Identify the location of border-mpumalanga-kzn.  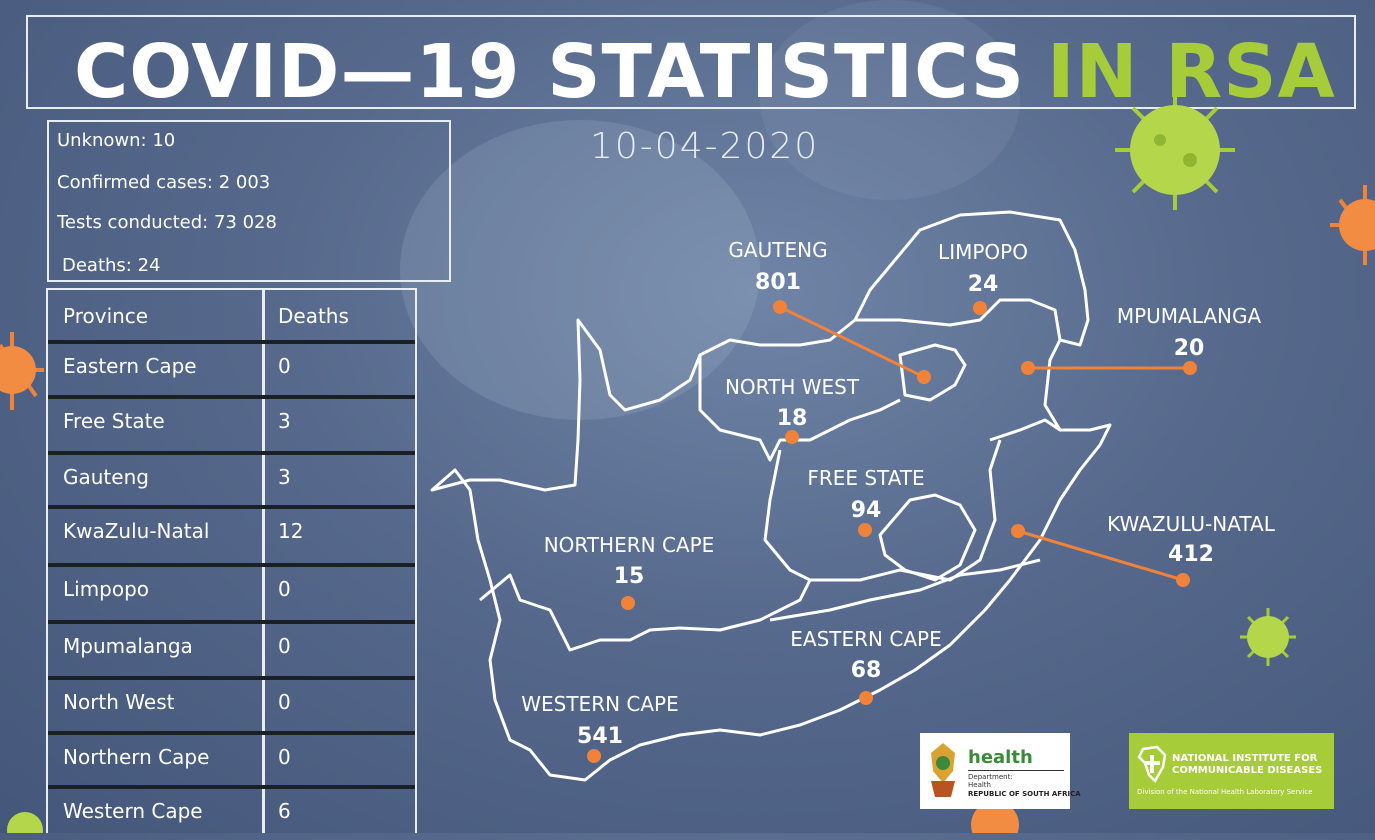
(1025, 430).